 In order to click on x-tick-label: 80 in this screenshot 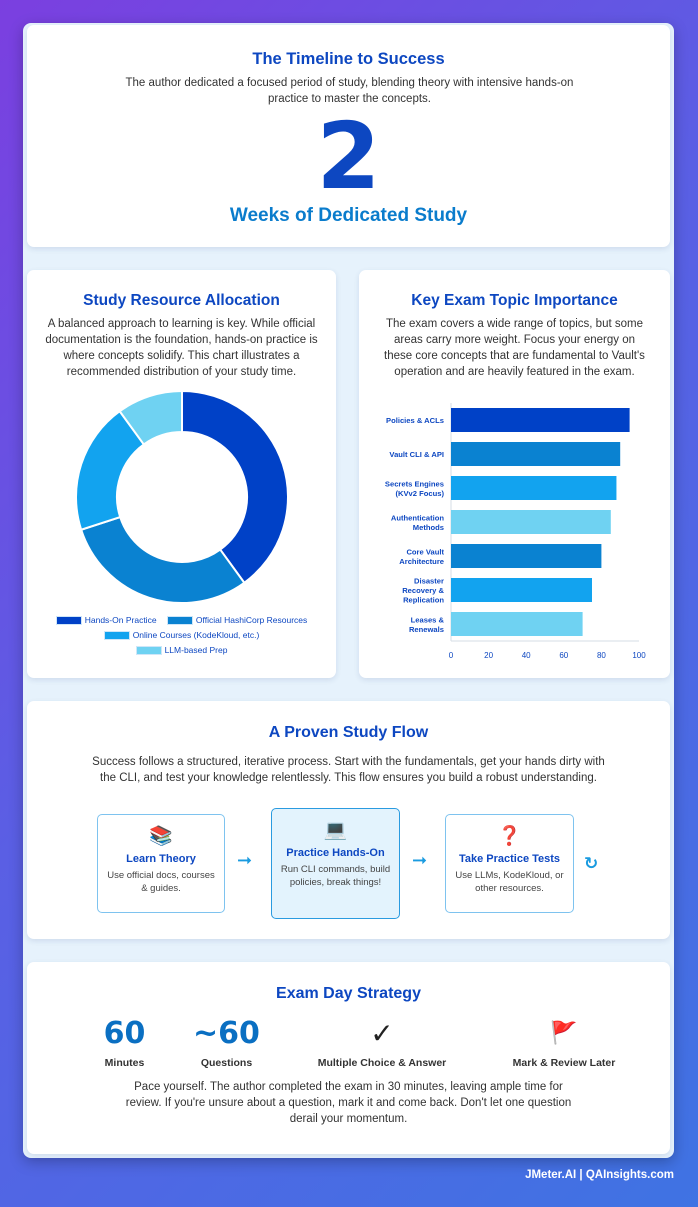, I will do `click(601, 655)`.